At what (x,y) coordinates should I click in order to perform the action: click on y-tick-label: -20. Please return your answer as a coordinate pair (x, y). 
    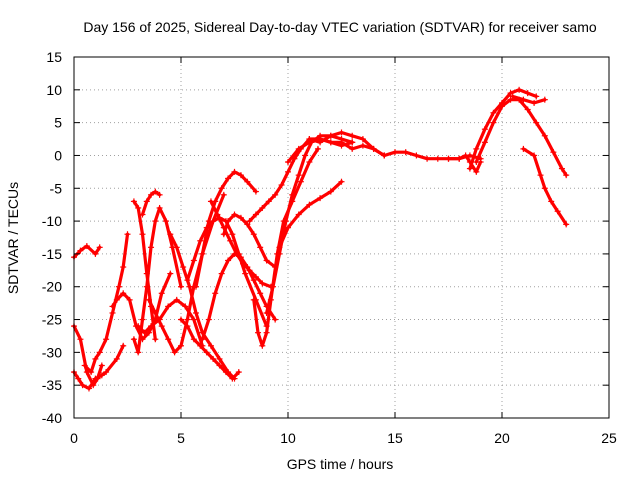
    Looking at the image, I should click on (52, 287).